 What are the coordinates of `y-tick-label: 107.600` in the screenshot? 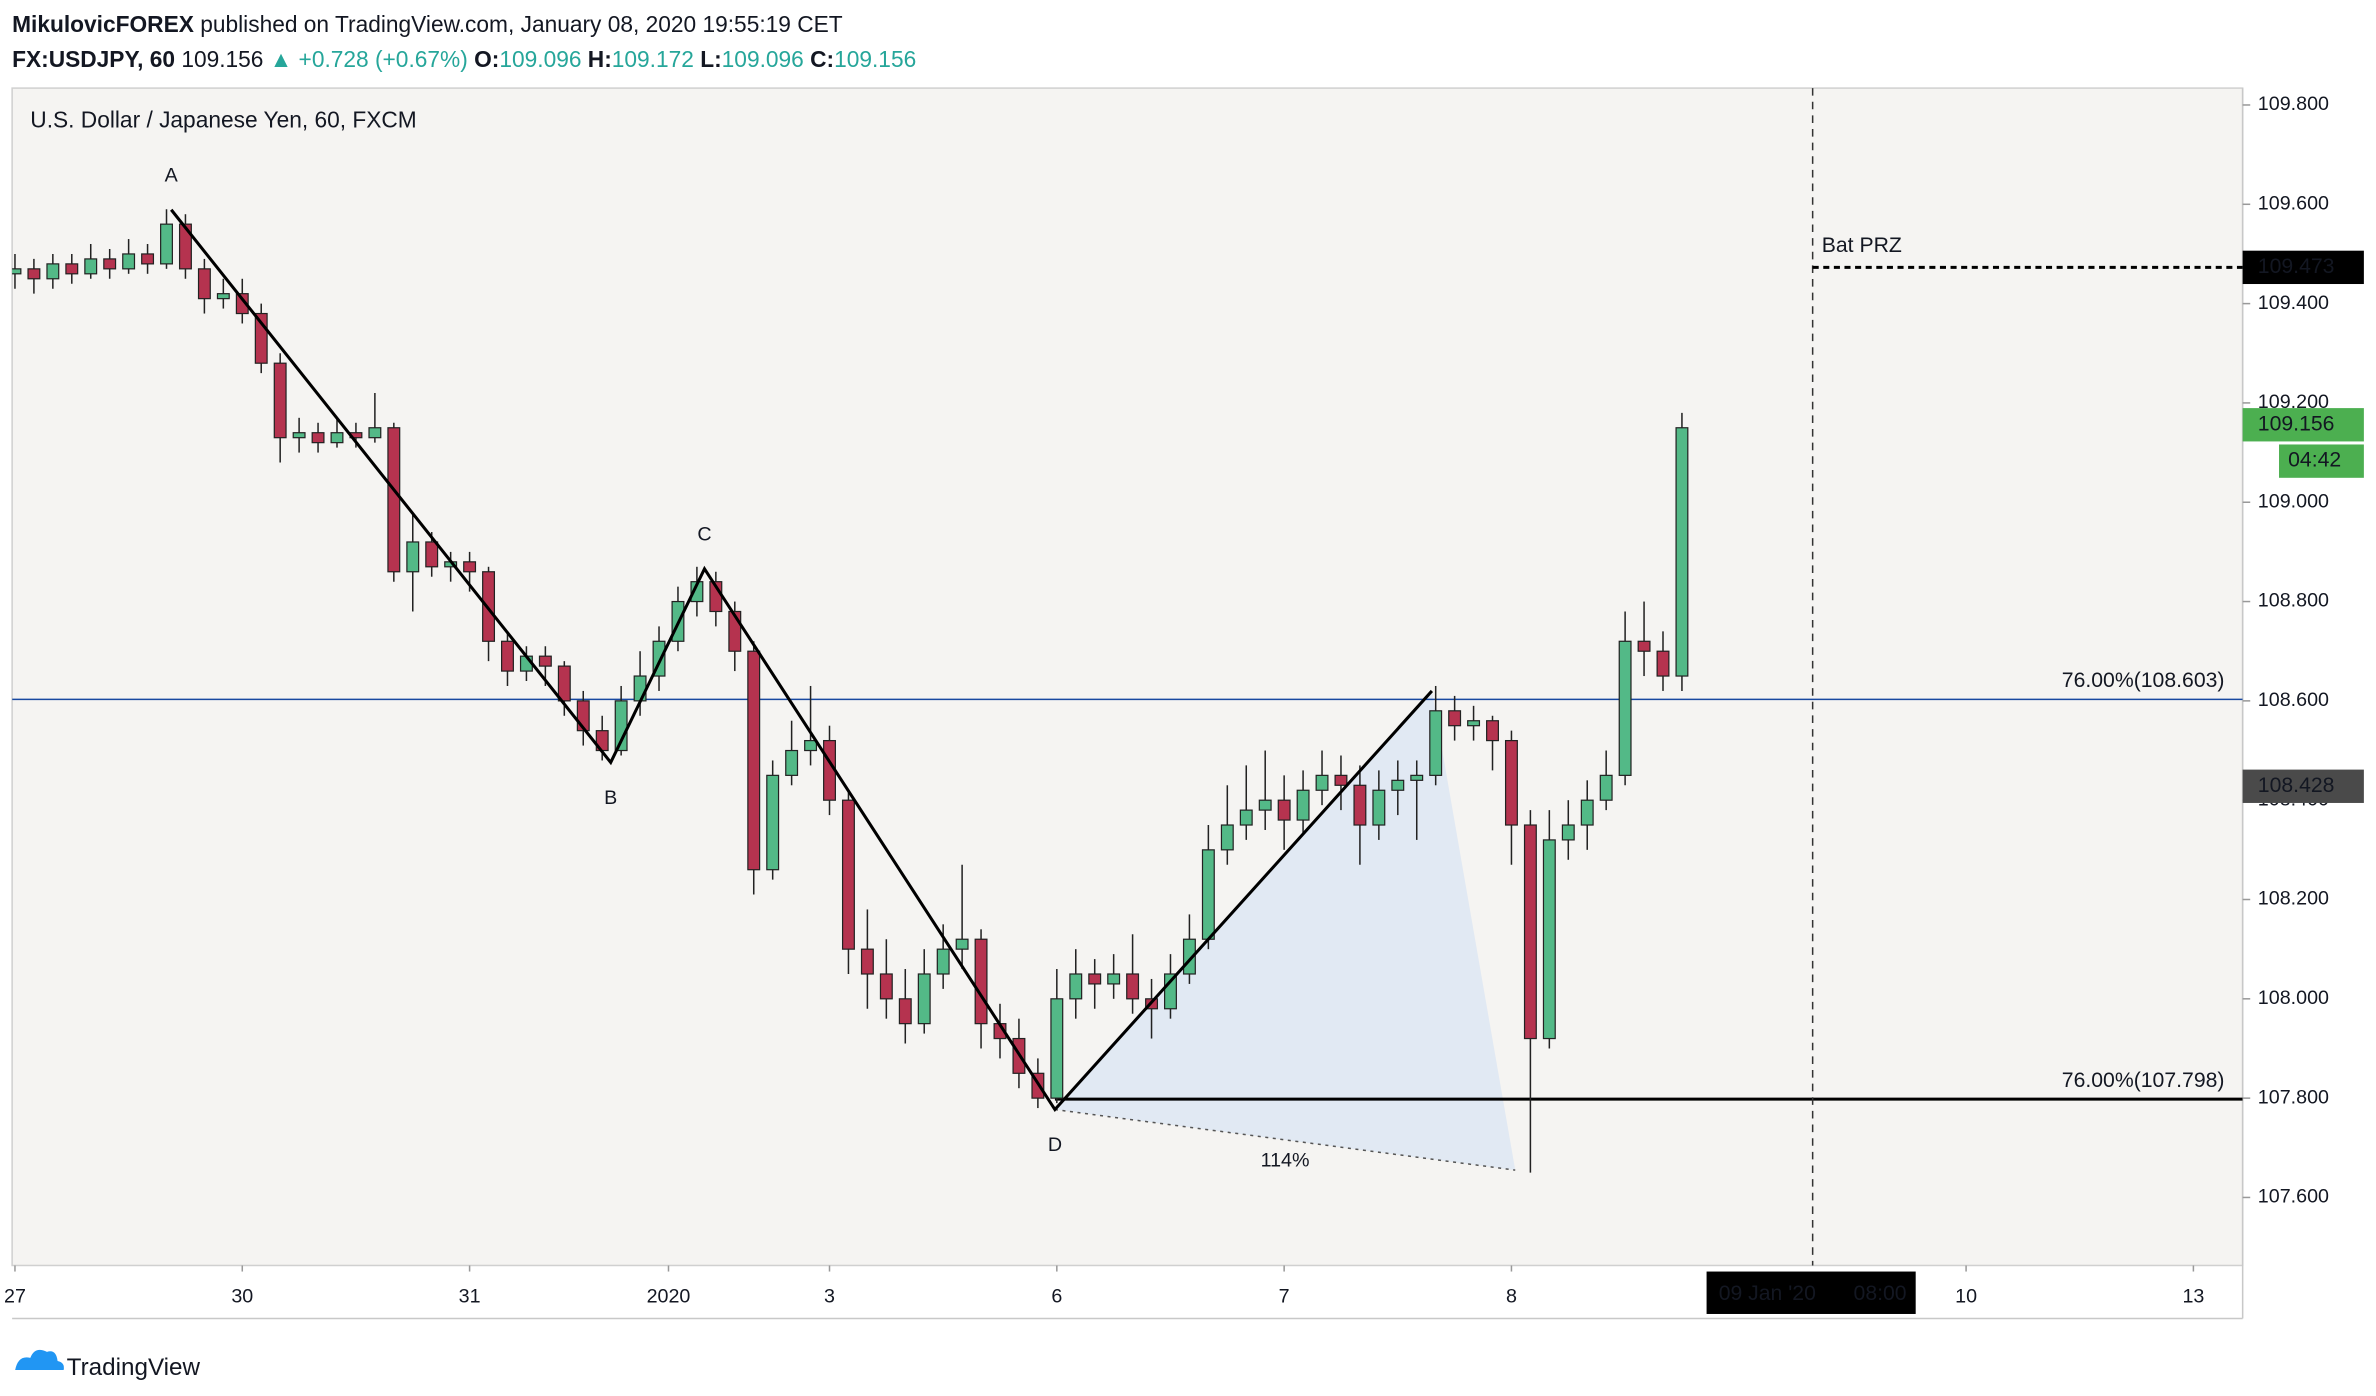 It's located at (2293, 1197).